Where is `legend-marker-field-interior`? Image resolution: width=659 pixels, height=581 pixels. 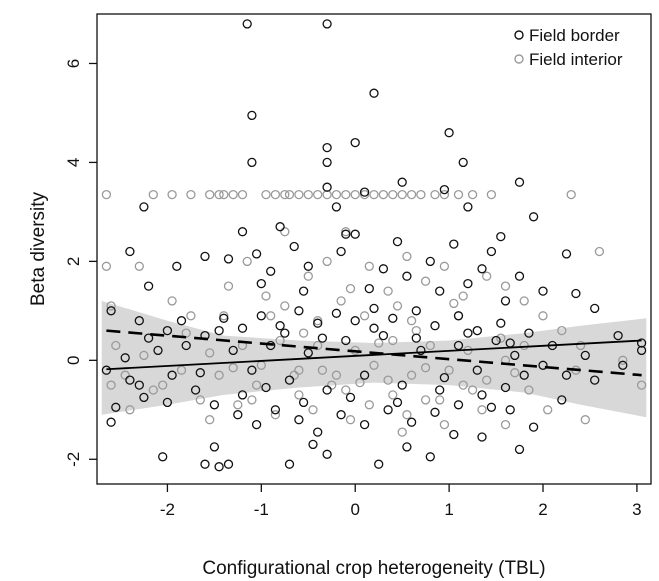 legend-marker-field-interior is located at coordinates (519, 59).